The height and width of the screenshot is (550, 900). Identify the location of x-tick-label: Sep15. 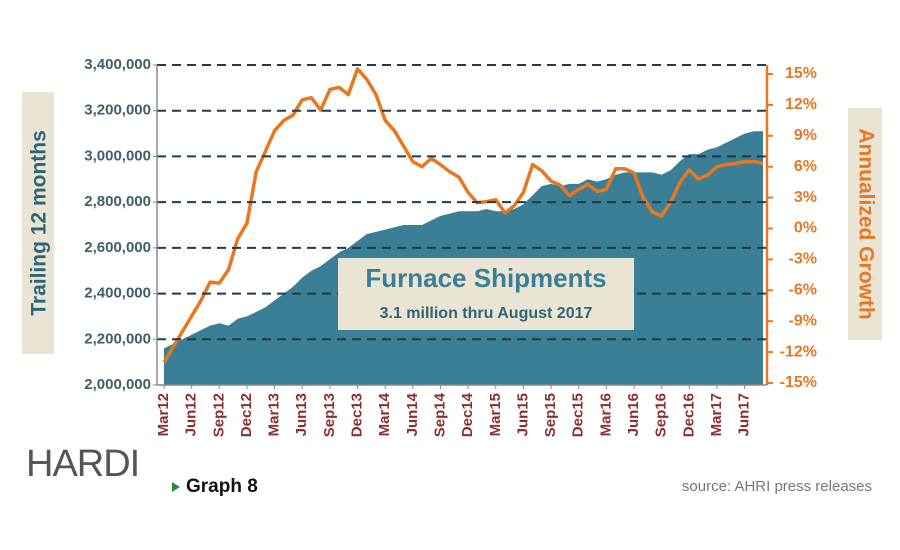
(550, 415).